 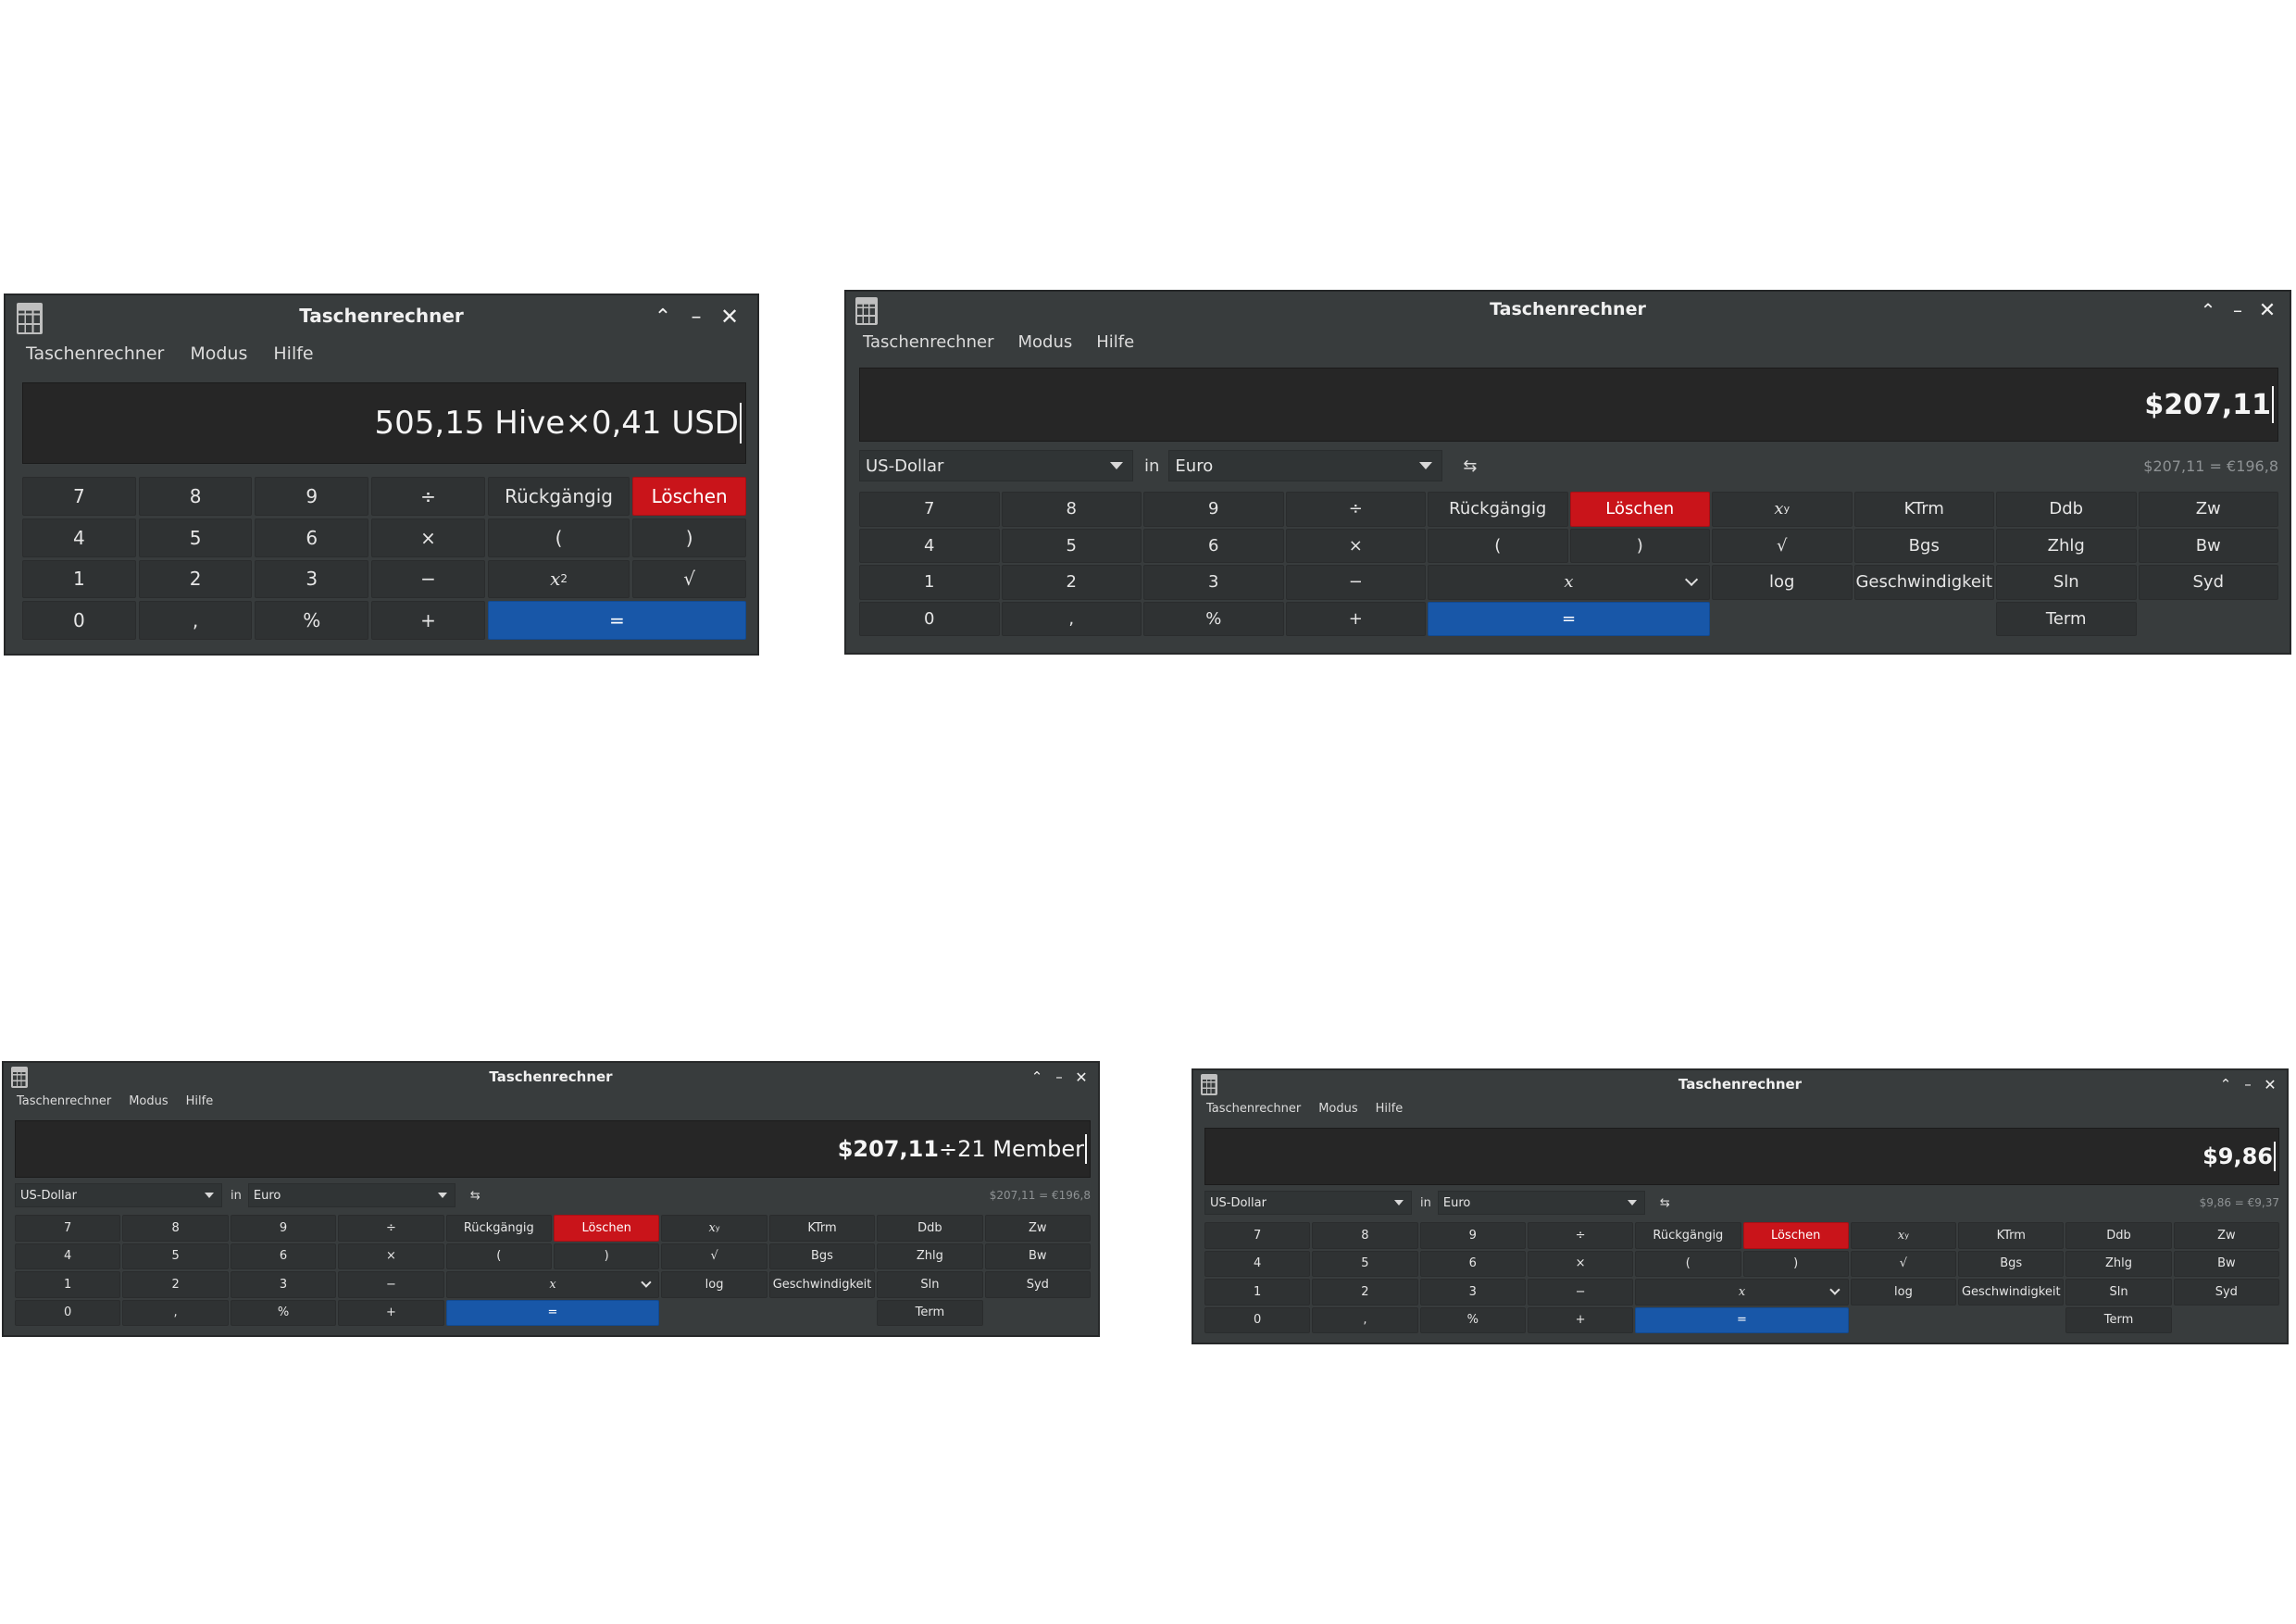 What do you see at coordinates (552, 1284) in the screenshot?
I see `variable-x-dropdown: x` at bounding box center [552, 1284].